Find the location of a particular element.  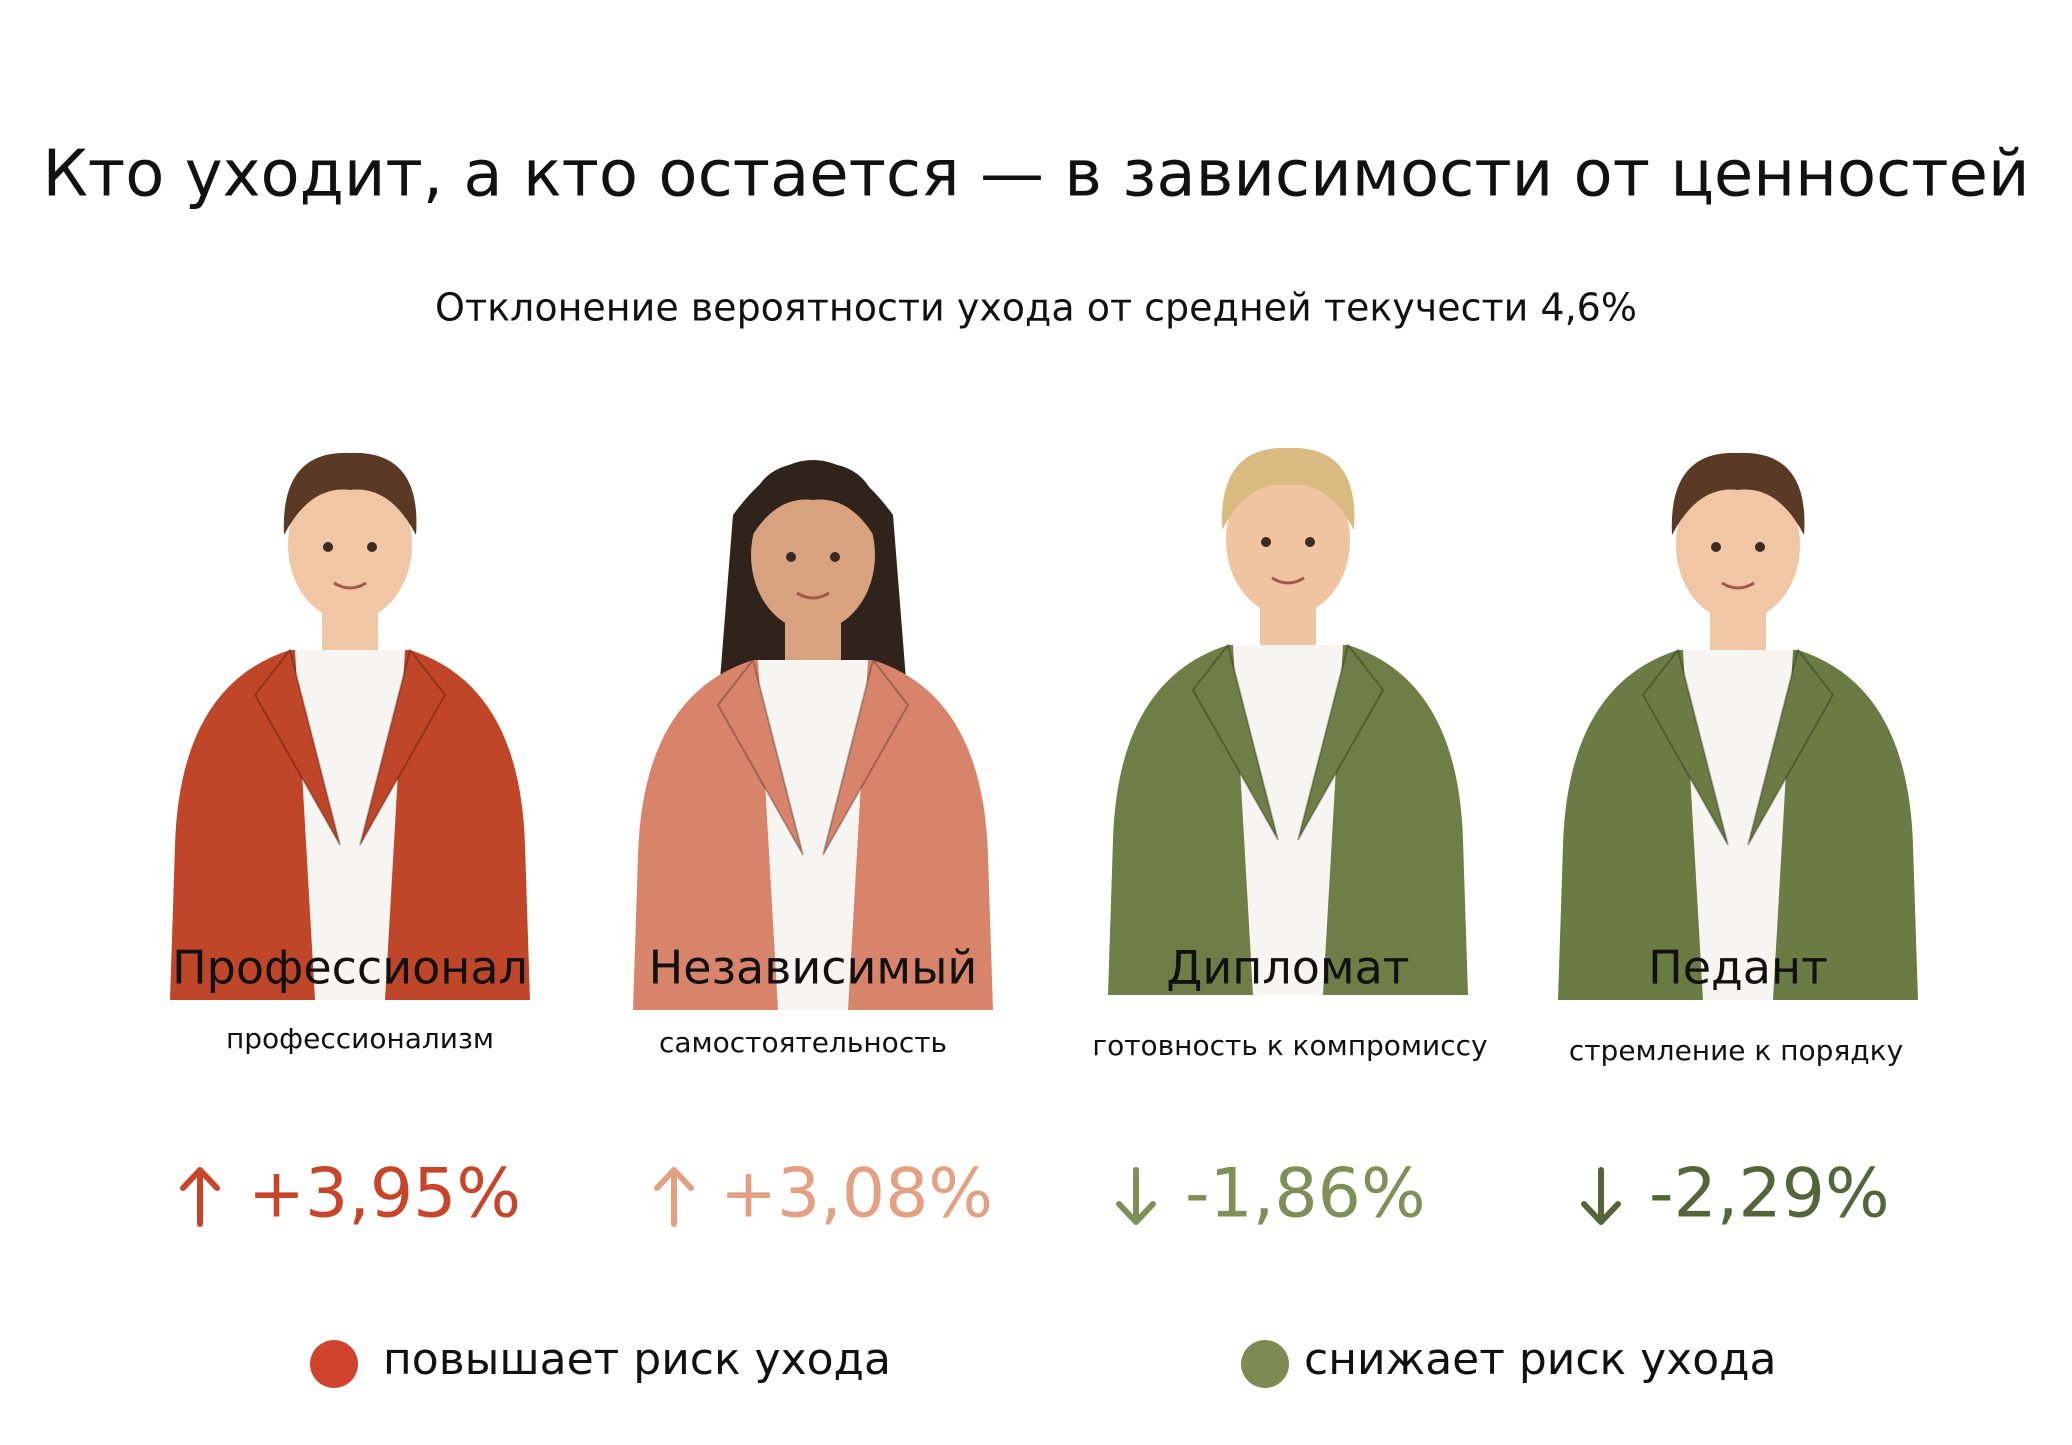

card-name: Дипломат is located at coordinates (1287, 968).